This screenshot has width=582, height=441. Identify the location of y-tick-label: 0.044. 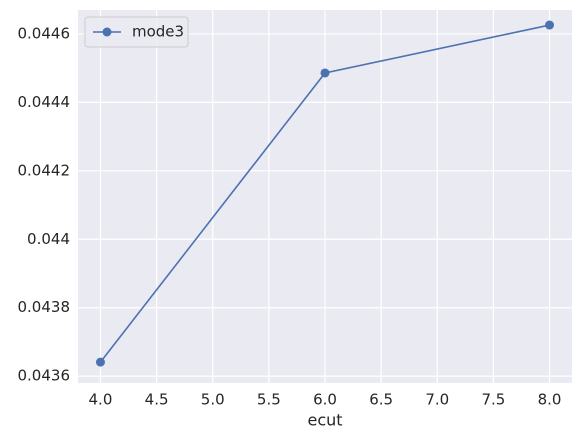
(48, 239).